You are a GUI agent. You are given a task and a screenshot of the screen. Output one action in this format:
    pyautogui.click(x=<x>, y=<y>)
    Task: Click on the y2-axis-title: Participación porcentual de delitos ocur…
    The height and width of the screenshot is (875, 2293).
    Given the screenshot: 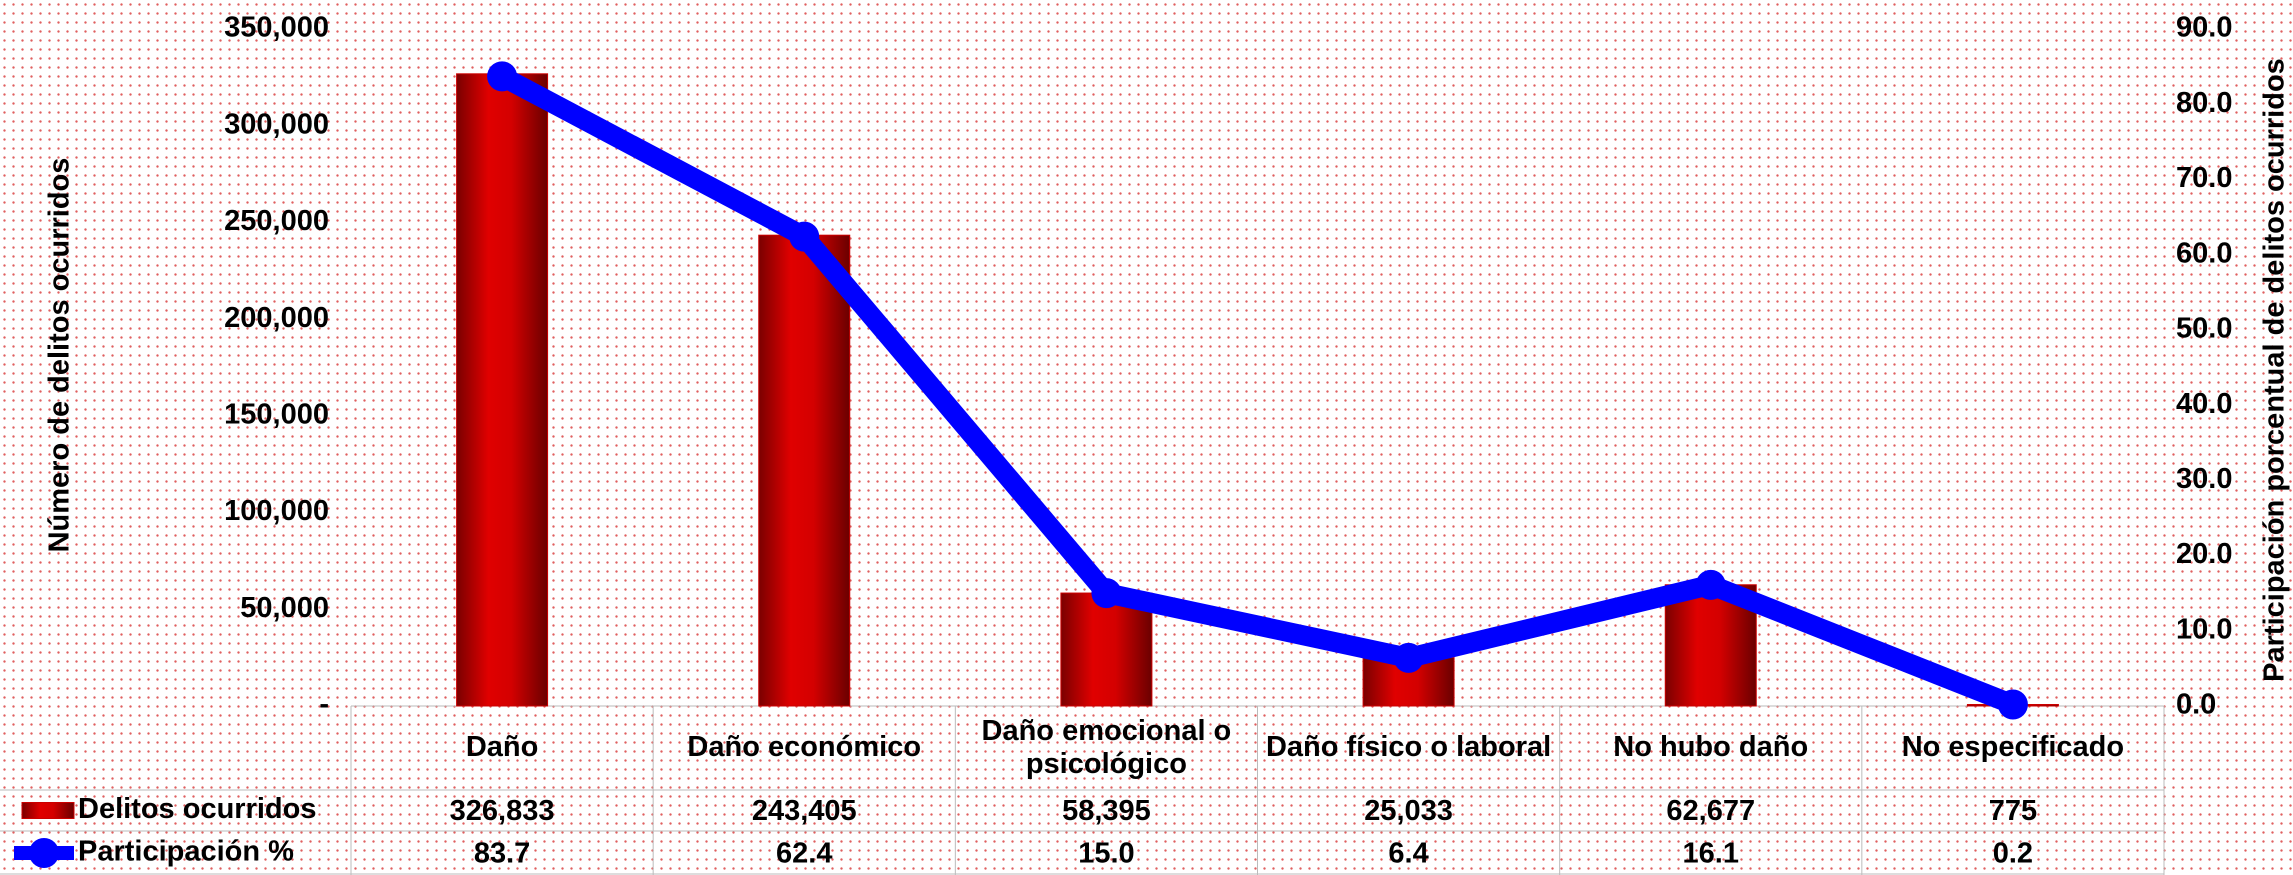 What is the action you would take?
    pyautogui.click(x=2275, y=370)
    